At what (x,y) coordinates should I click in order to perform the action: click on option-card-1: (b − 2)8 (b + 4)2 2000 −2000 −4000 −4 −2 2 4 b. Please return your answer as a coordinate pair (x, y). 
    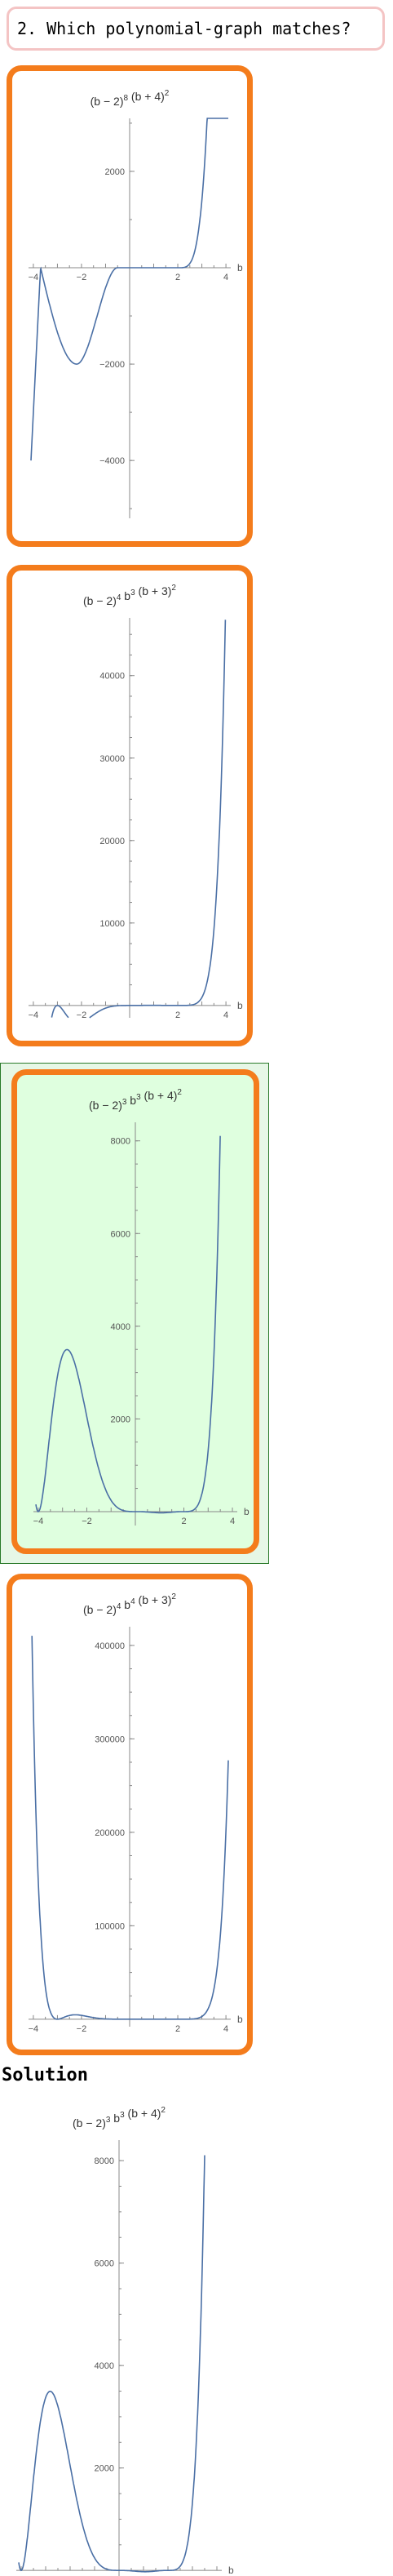
    Looking at the image, I should click on (130, 306).